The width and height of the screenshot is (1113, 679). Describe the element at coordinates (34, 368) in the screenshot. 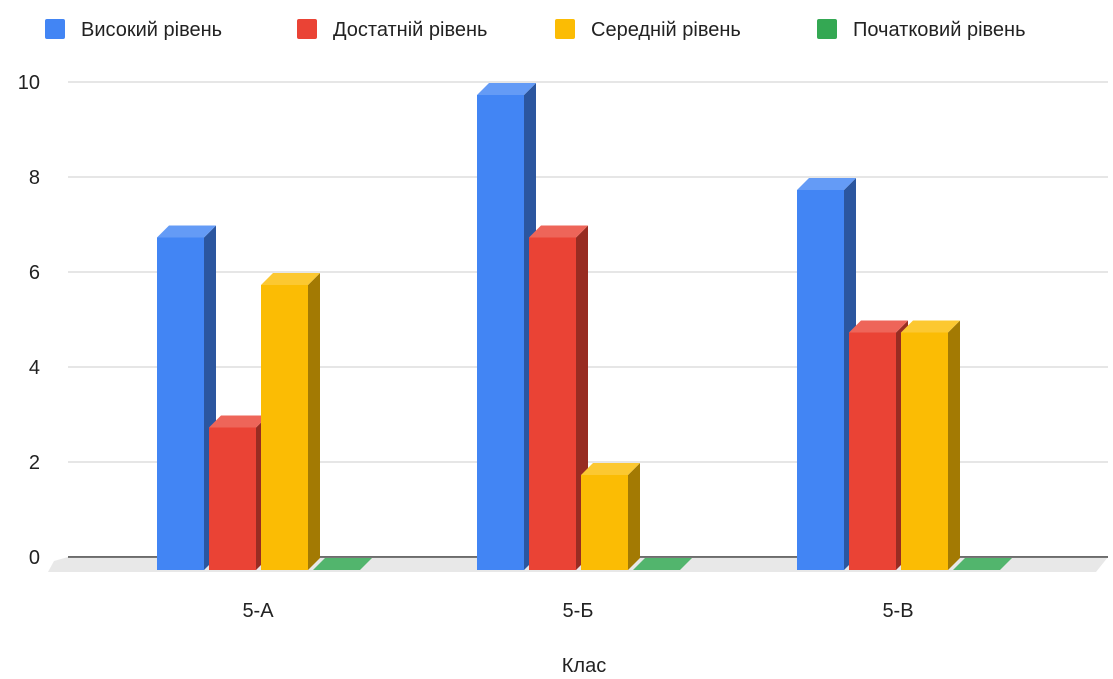

I see `y-tick-label: 4` at that location.